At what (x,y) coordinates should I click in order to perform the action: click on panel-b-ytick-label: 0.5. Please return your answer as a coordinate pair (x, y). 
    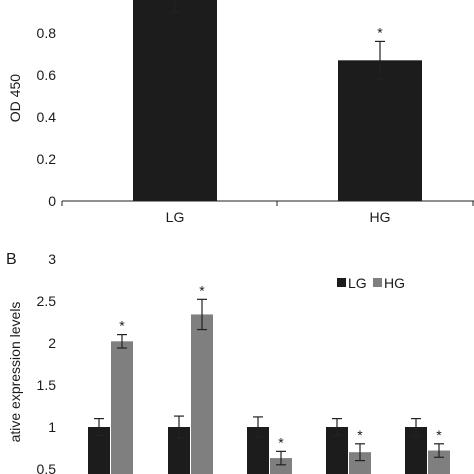
    Looking at the image, I should click on (47, 467).